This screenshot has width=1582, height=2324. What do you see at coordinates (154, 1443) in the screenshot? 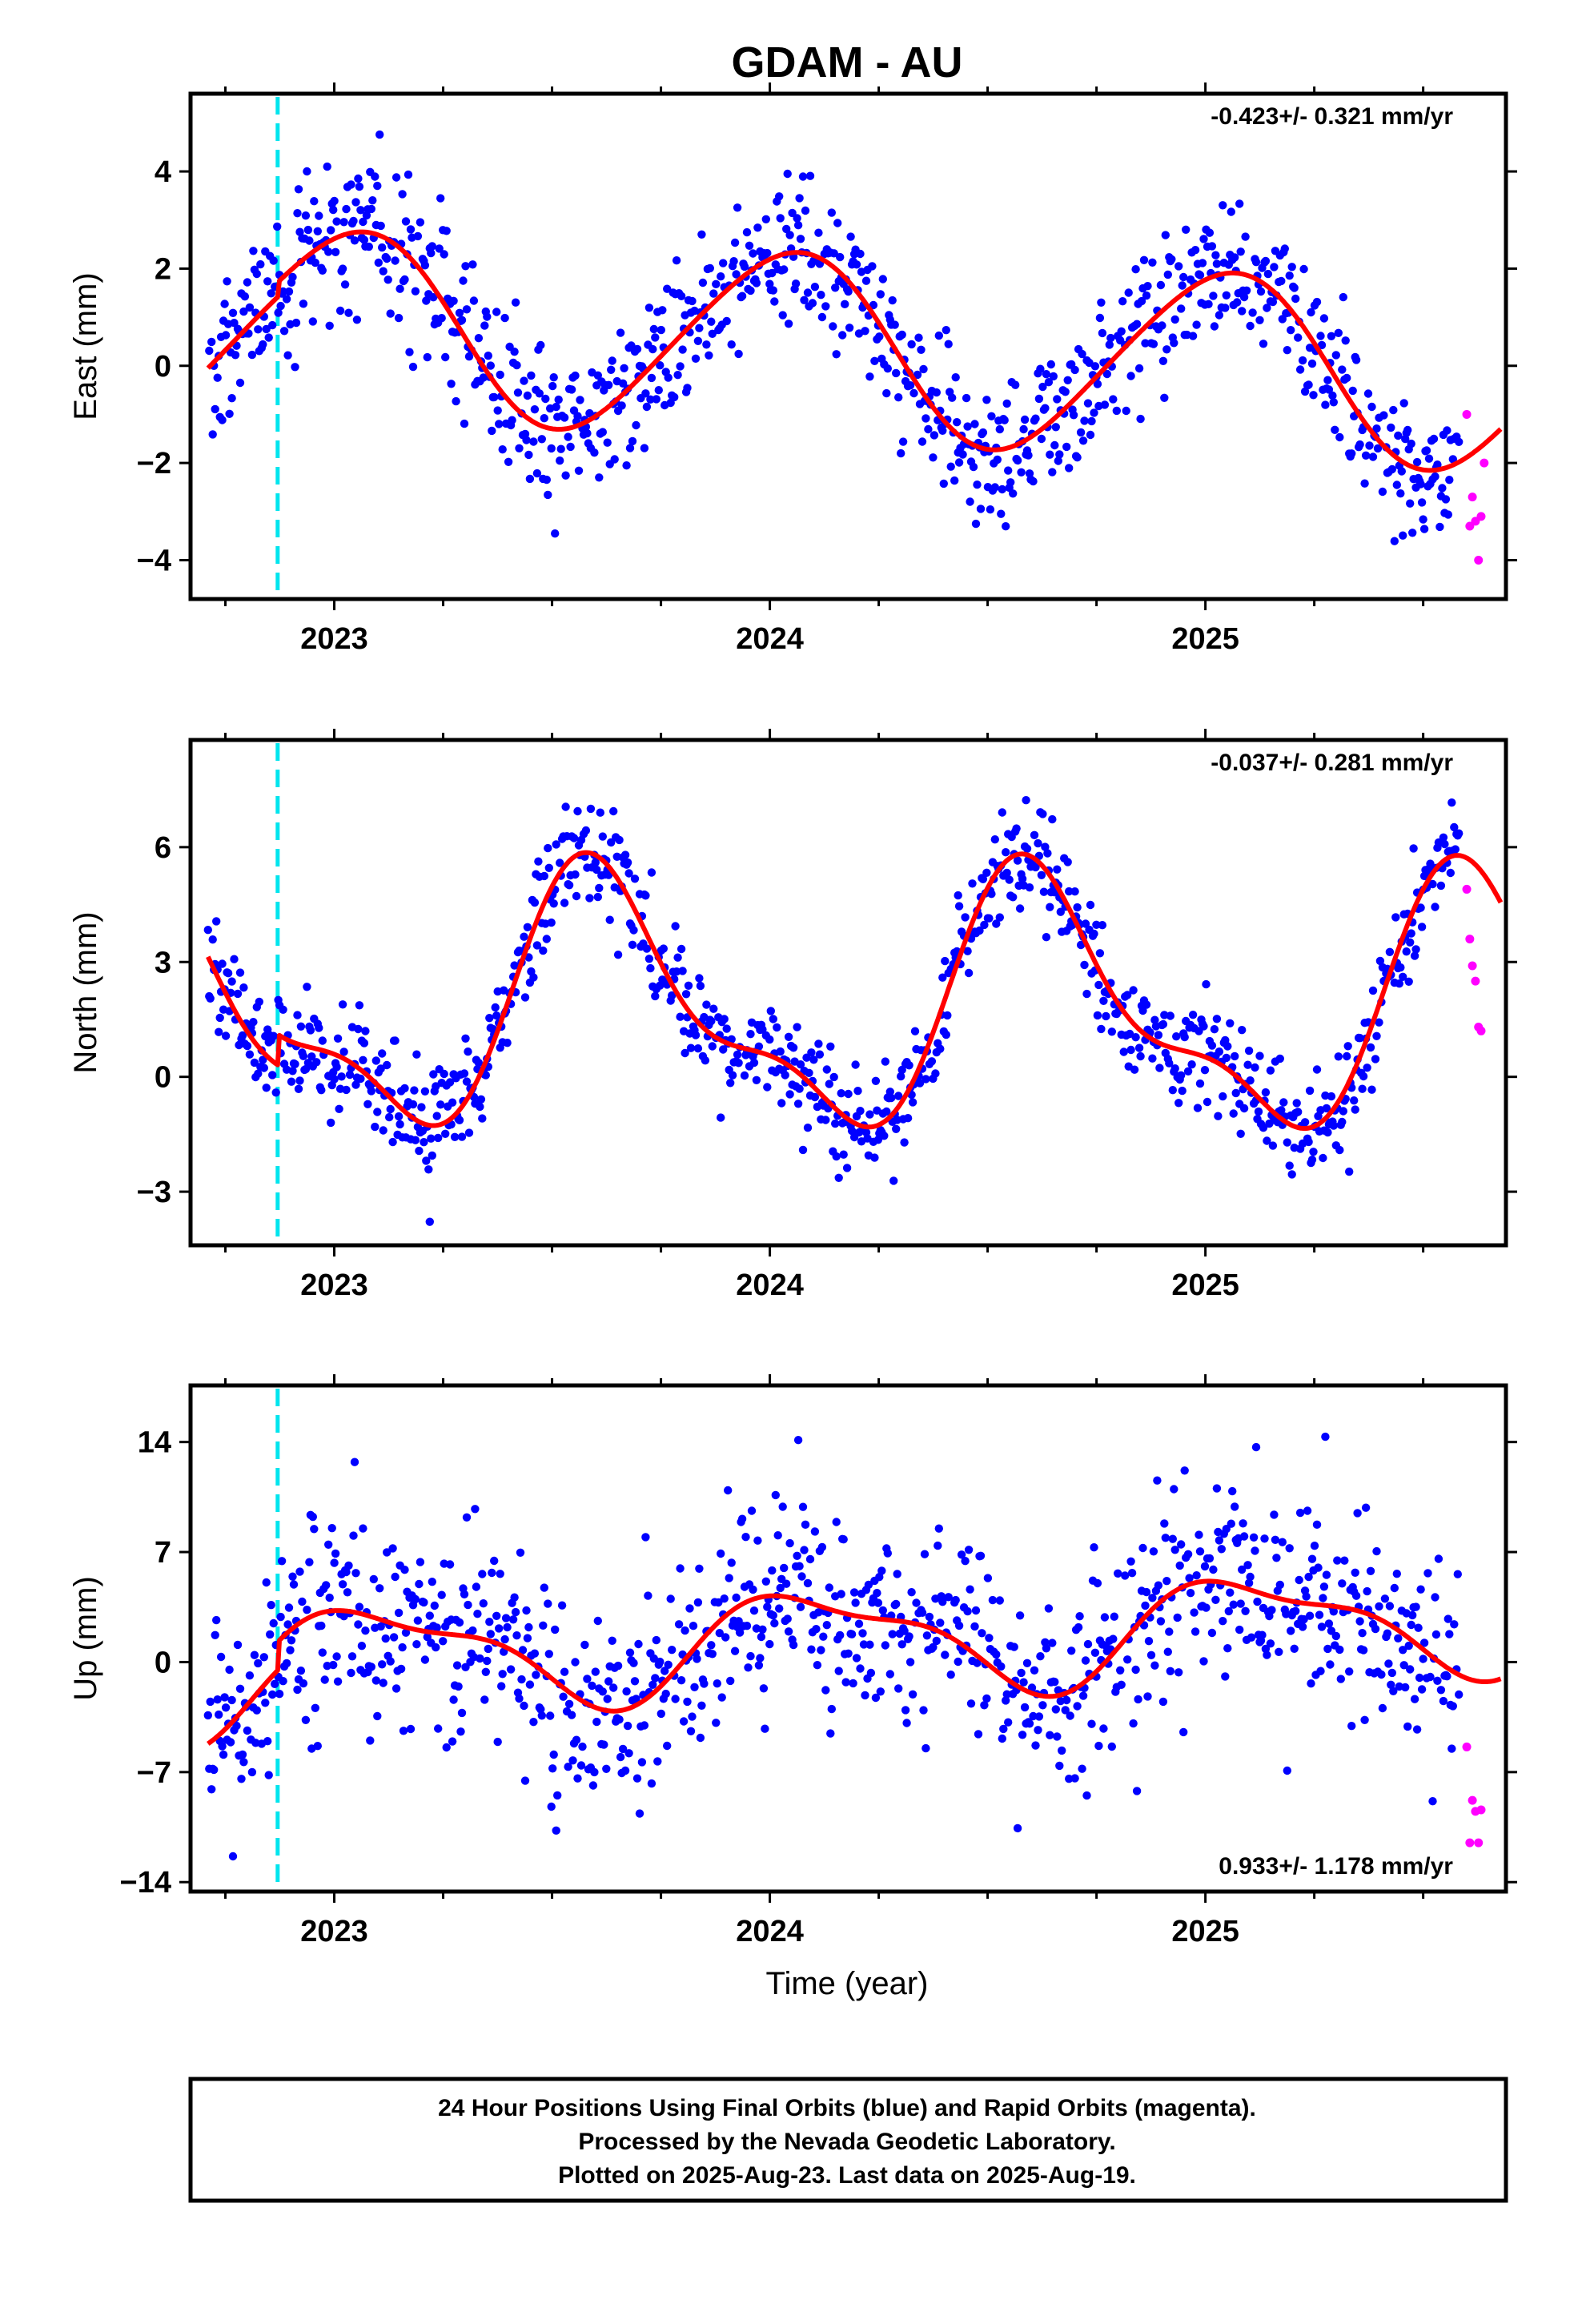
I see `up-y-tick-label: 14` at bounding box center [154, 1443].